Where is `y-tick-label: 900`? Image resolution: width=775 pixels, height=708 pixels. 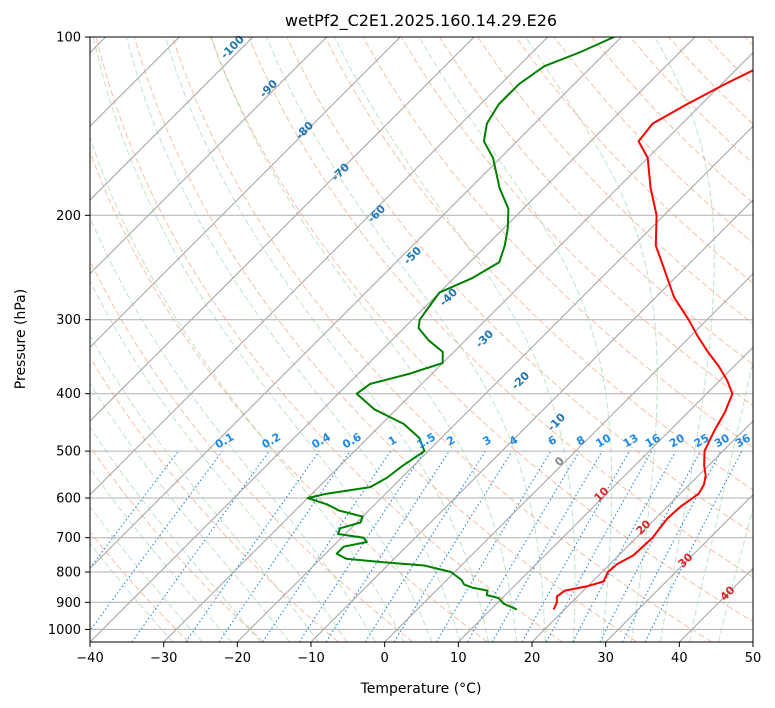 y-tick-label: 900 is located at coordinates (68, 603).